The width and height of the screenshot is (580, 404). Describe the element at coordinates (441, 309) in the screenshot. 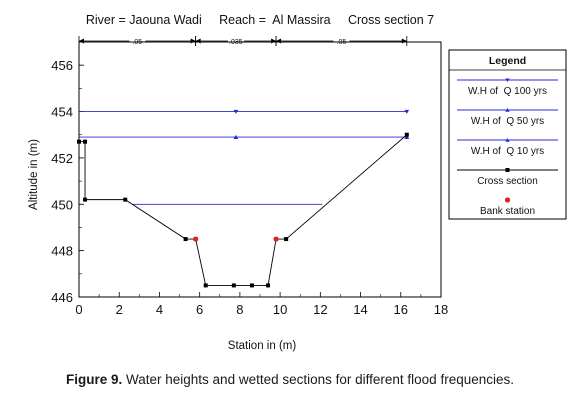

I see `x-tick-label: 18` at that location.